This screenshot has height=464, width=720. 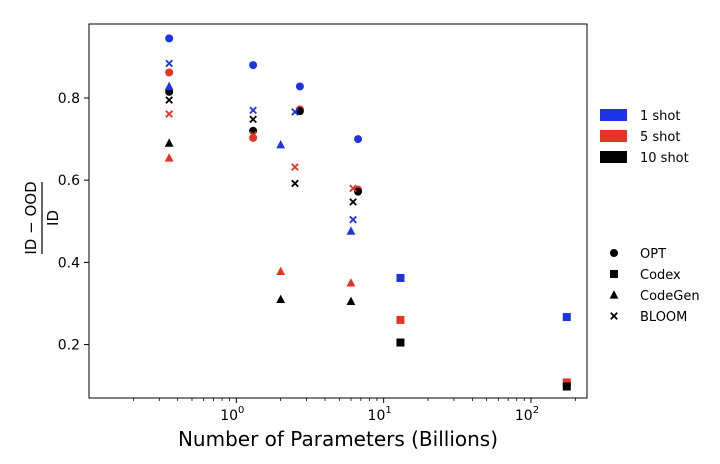 What do you see at coordinates (69, 99) in the screenshot?
I see `y-tick-label: 0.8` at bounding box center [69, 99].